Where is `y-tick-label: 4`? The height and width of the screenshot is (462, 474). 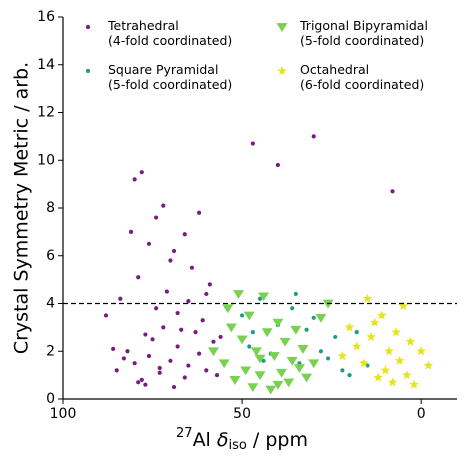
y-tick-label: 4 is located at coordinates (50, 304).